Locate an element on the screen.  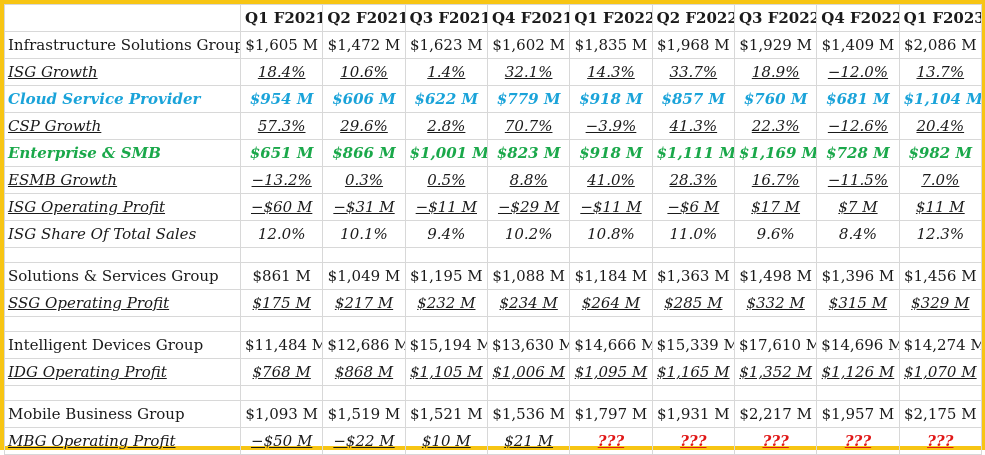
spacer-row is located at coordinates (493, 255).